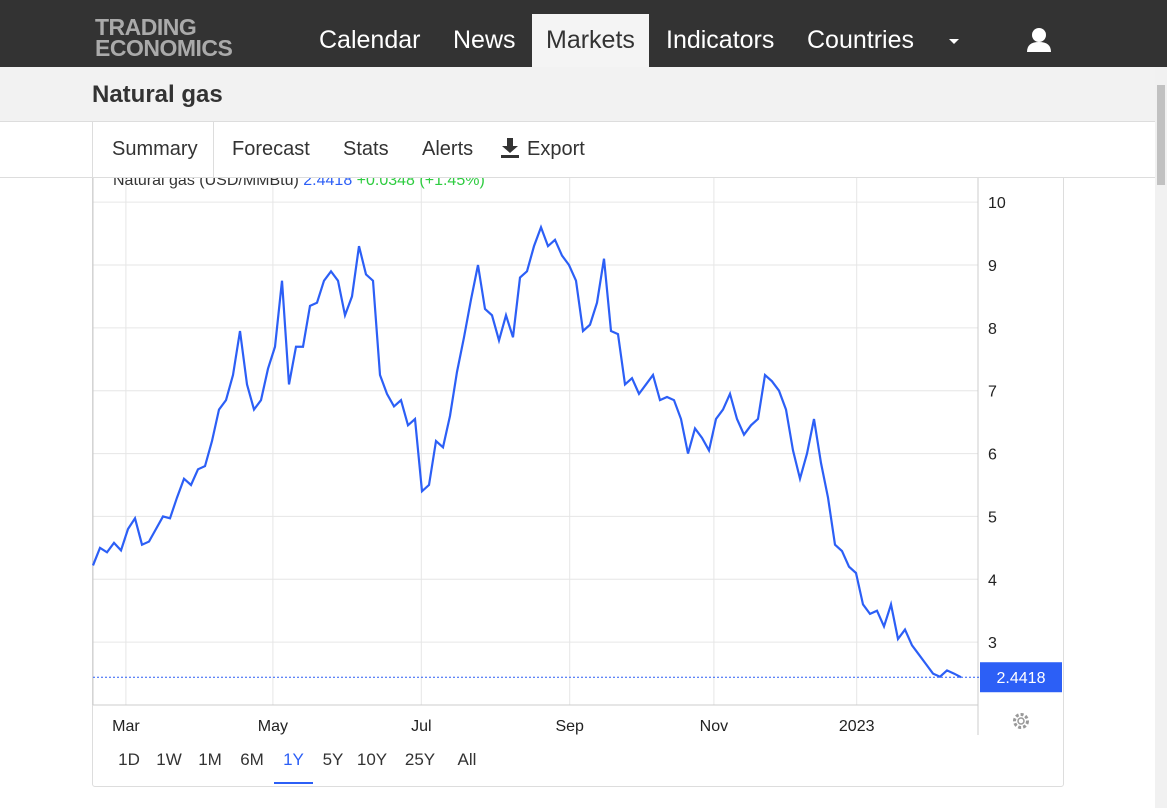 This screenshot has height=808, width=1167. Describe the element at coordinates (556, 149) in the screenshot. I see `tab: Export` at that location.